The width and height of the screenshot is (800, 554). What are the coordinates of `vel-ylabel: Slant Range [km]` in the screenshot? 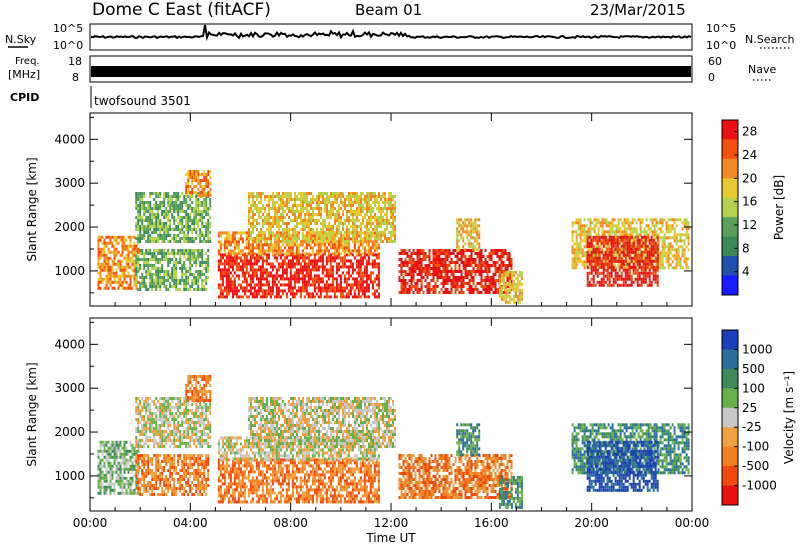 It's located at (32, 414).